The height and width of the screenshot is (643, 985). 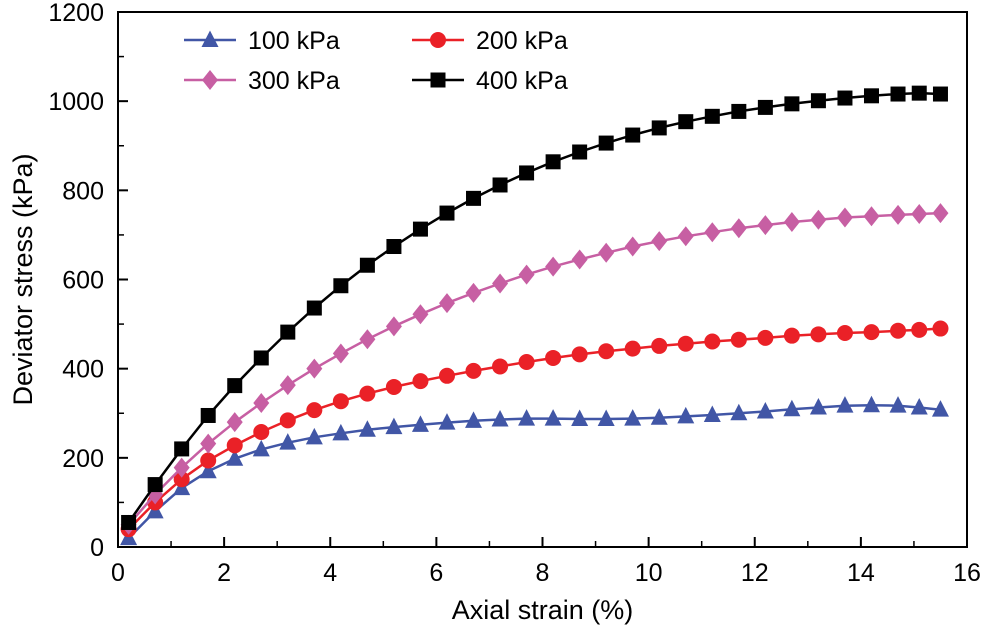 I want to click on x-tick-label: 14, so click(x=861, y=573).